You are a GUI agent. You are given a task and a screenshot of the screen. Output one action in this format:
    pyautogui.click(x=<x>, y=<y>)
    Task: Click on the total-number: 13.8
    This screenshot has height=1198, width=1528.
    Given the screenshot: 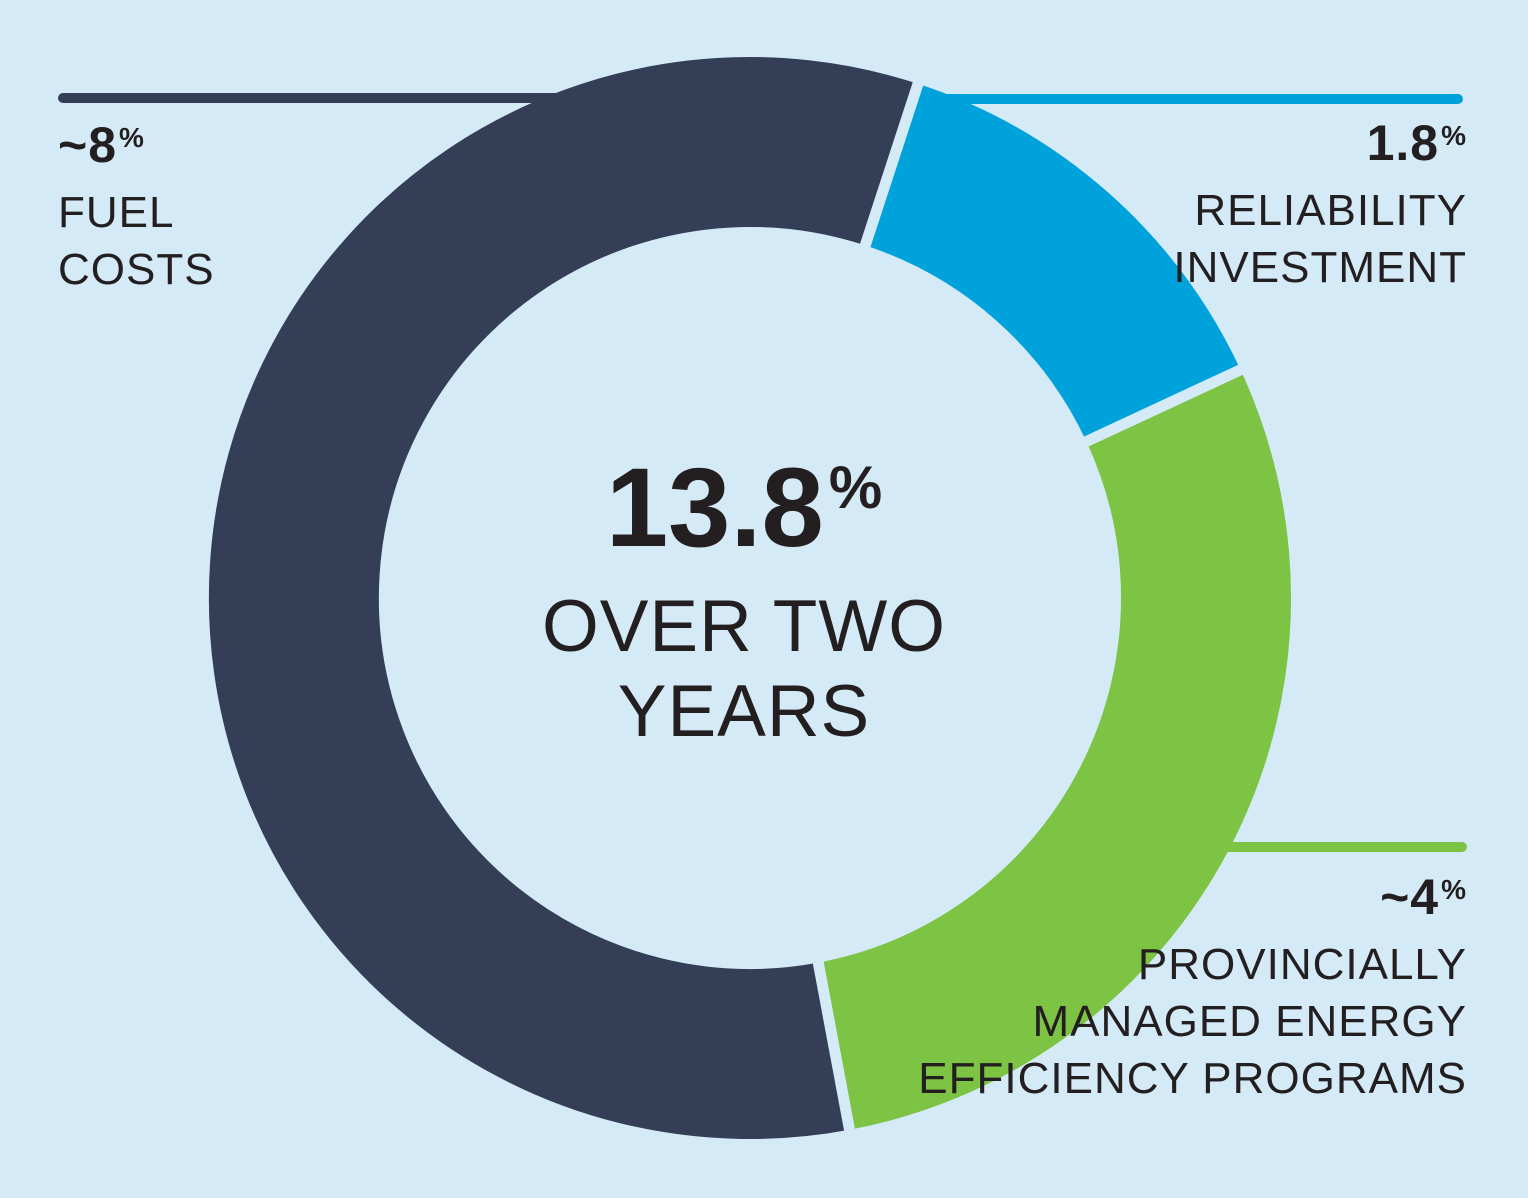 What is the action you would take?
    pyautogui.click(x=714, y=507)
    